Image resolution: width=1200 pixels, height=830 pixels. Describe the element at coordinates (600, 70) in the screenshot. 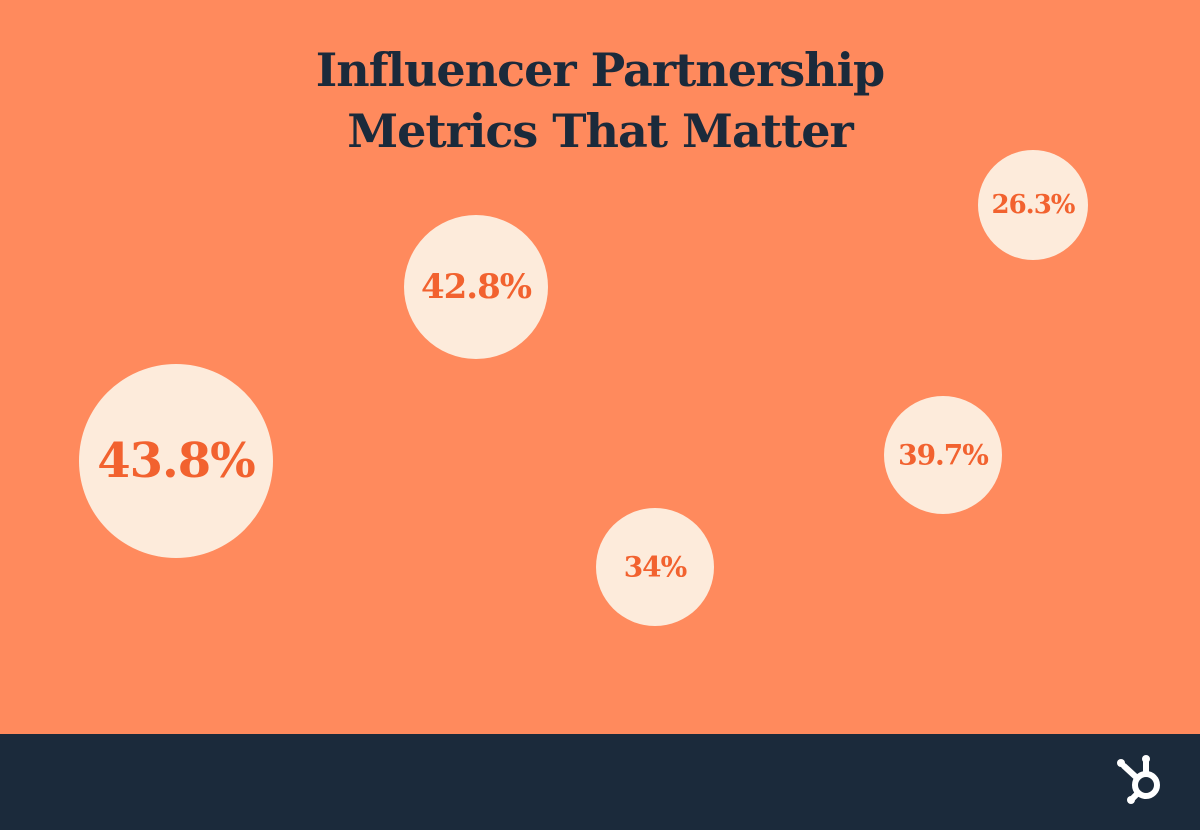

I see `title-line: Influencer Partnership` at that location.